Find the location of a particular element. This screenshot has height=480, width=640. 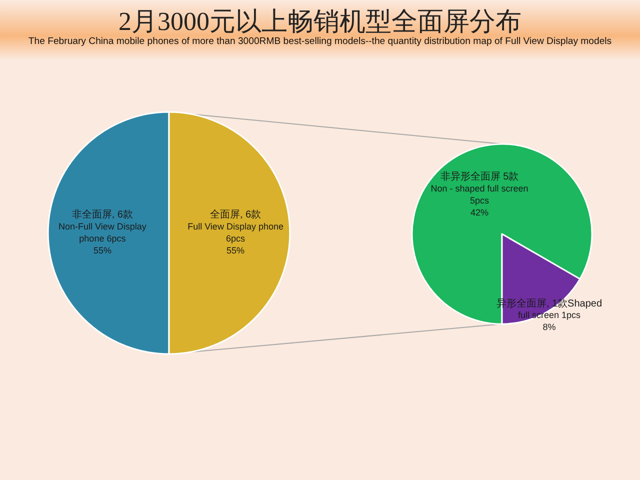

text: The February China mobile phones of more than 3000RMB best-selling models--the quantity distribution map of Full View Display models is located at coordinates (320, 41).